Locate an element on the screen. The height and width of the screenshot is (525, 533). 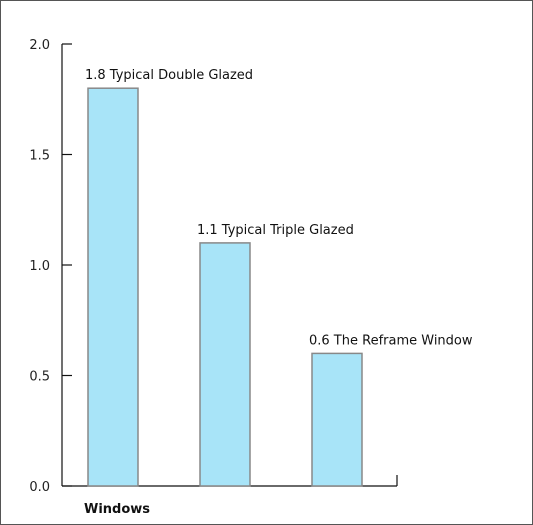
bar-data-label: 0.6 The Reframe Window is located at coordinates (391, 340).